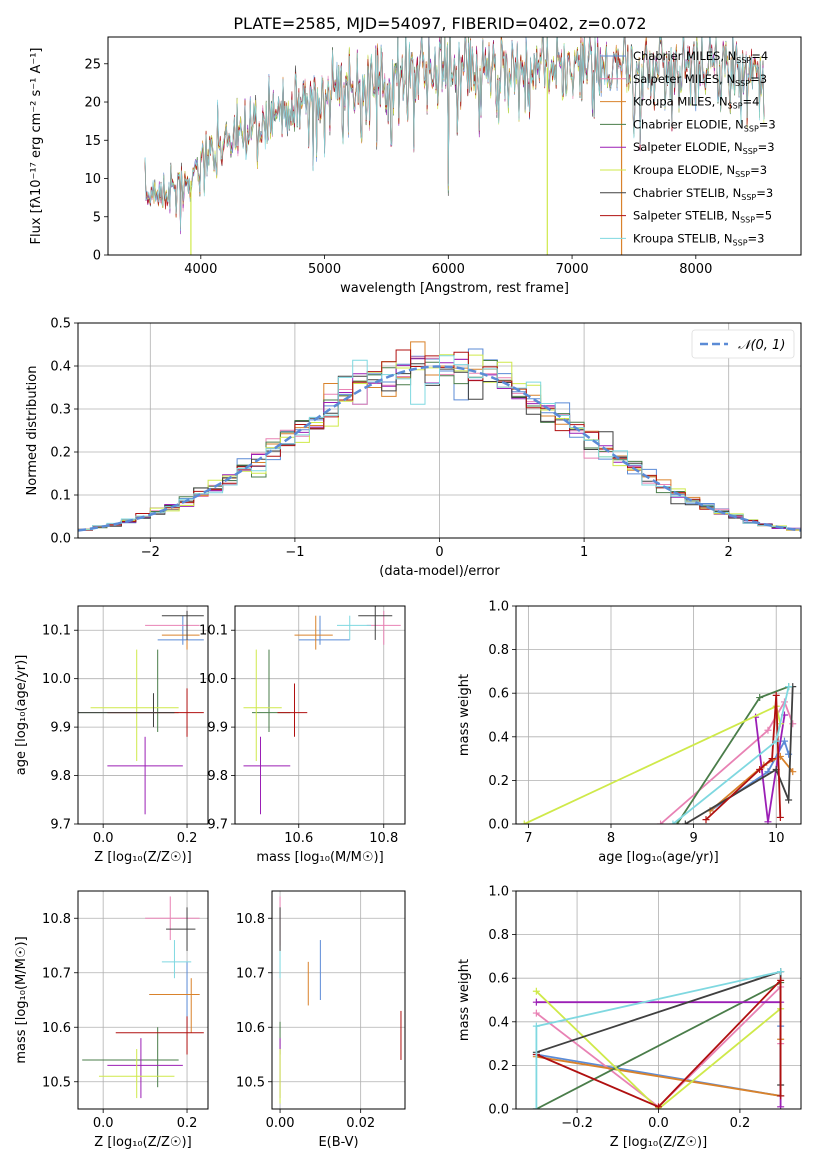 This screenshot has width=819, height=1170. Describe the element at coordinates (21, 715) in the screenshot. I see `y-axis-label: age [log₁₀(age/yr)]` at that location.